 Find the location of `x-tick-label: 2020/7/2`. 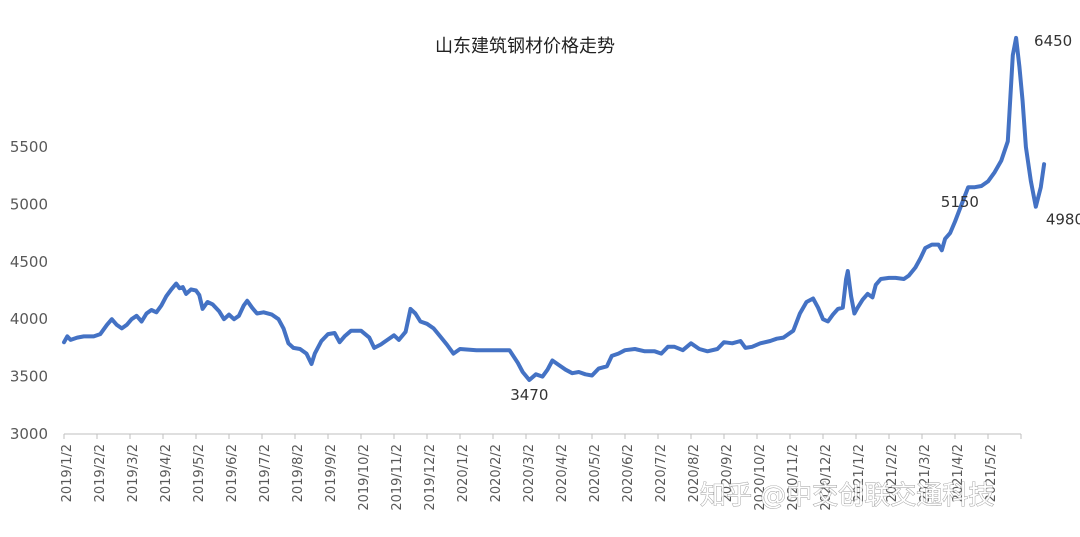

x-tick-label: 2020/7/2 is located at coordinates (661, 473).